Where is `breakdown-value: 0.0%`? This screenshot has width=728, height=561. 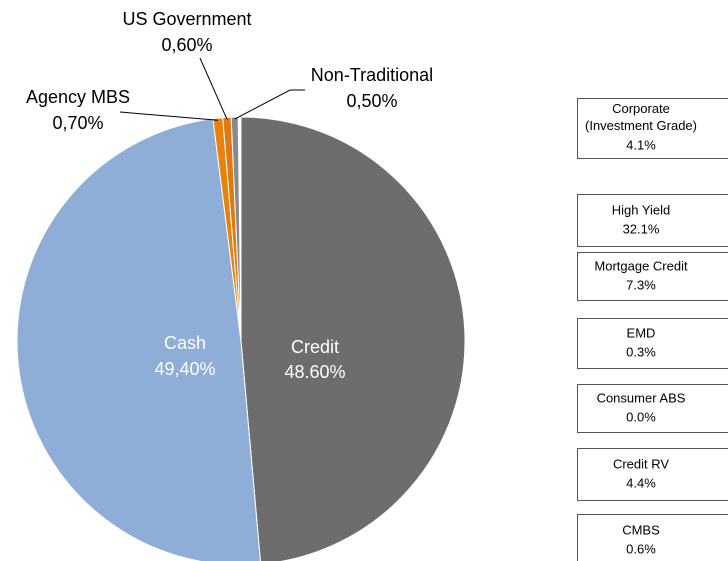
breakdown-value: 0.0% is located at coordinates (641, 416).